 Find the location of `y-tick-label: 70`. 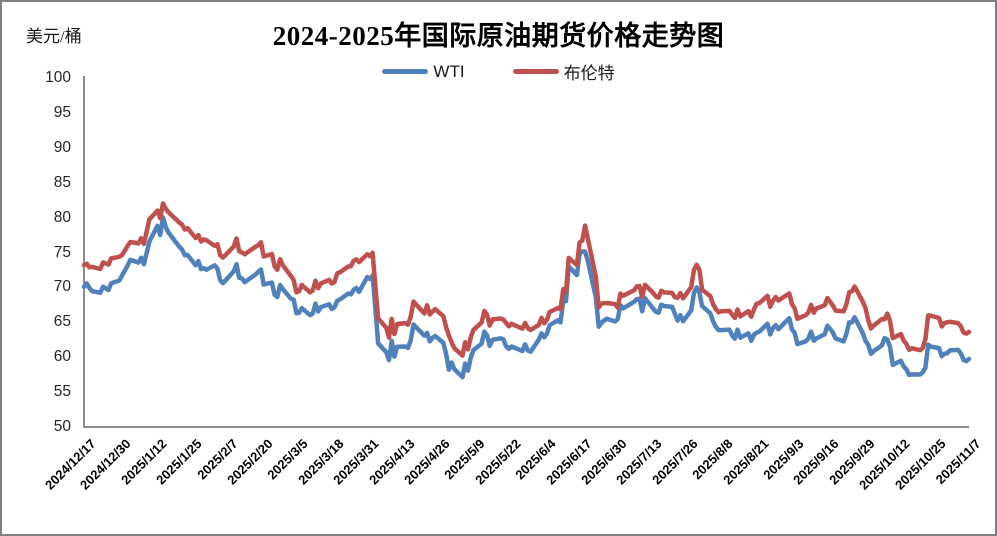

y-tick-label: 70 is located at coordinates (62, 287).